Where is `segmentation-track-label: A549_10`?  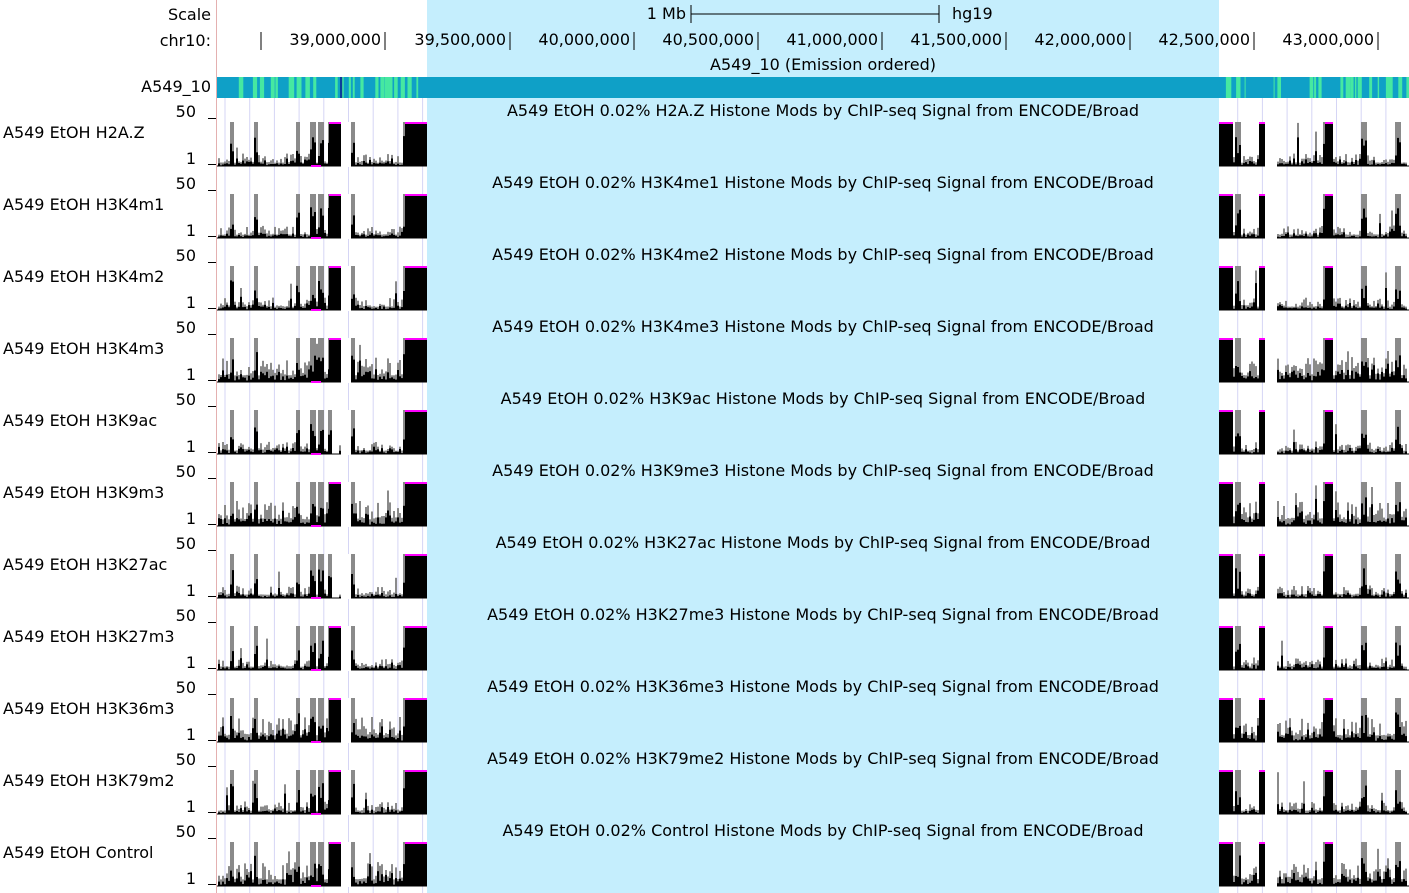 segmentation-track-label: A549_10 is located at coordinates (176, 86).